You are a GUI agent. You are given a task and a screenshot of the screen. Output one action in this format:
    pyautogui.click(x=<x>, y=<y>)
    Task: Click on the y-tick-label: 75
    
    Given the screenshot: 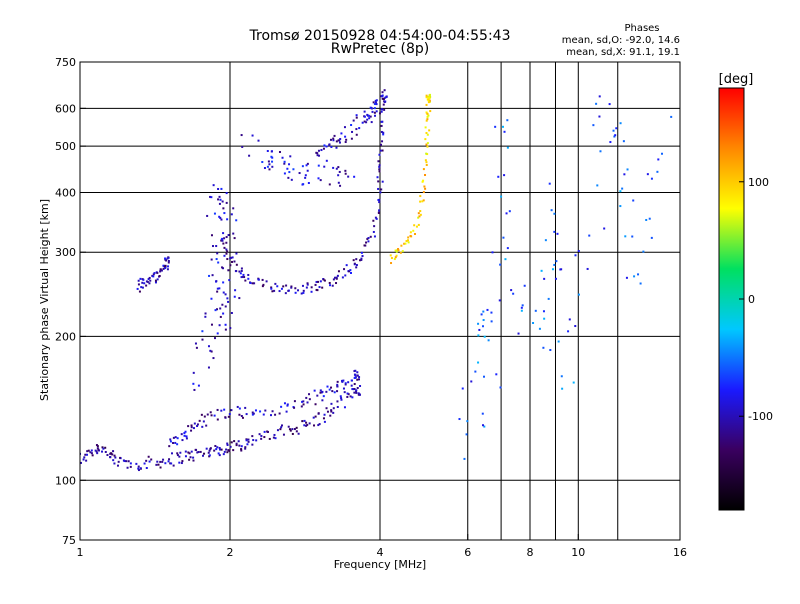 What is the action you would take?
    pyautogui.click(x=69, y=540)
    